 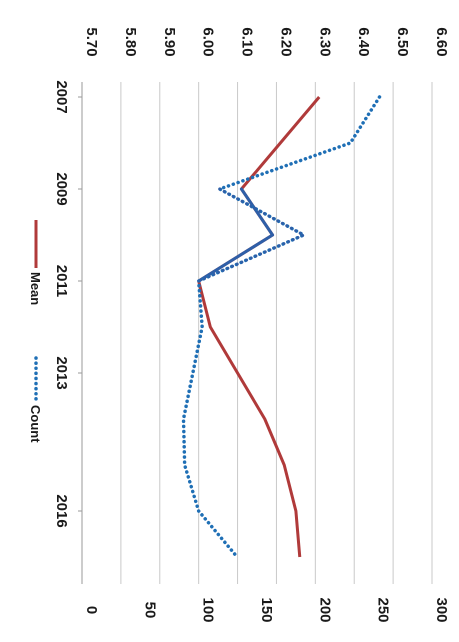 I want to click on highlight-segment-count, so click(x=251, y=235).